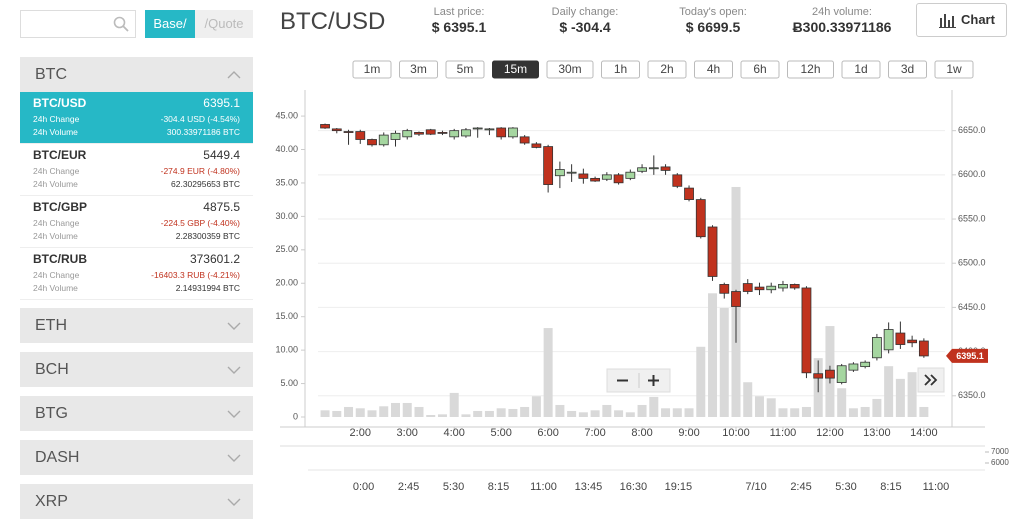  Describe the element at coordinates (57, 457) in the screenshot. I see `market-name: DASH` at that location.